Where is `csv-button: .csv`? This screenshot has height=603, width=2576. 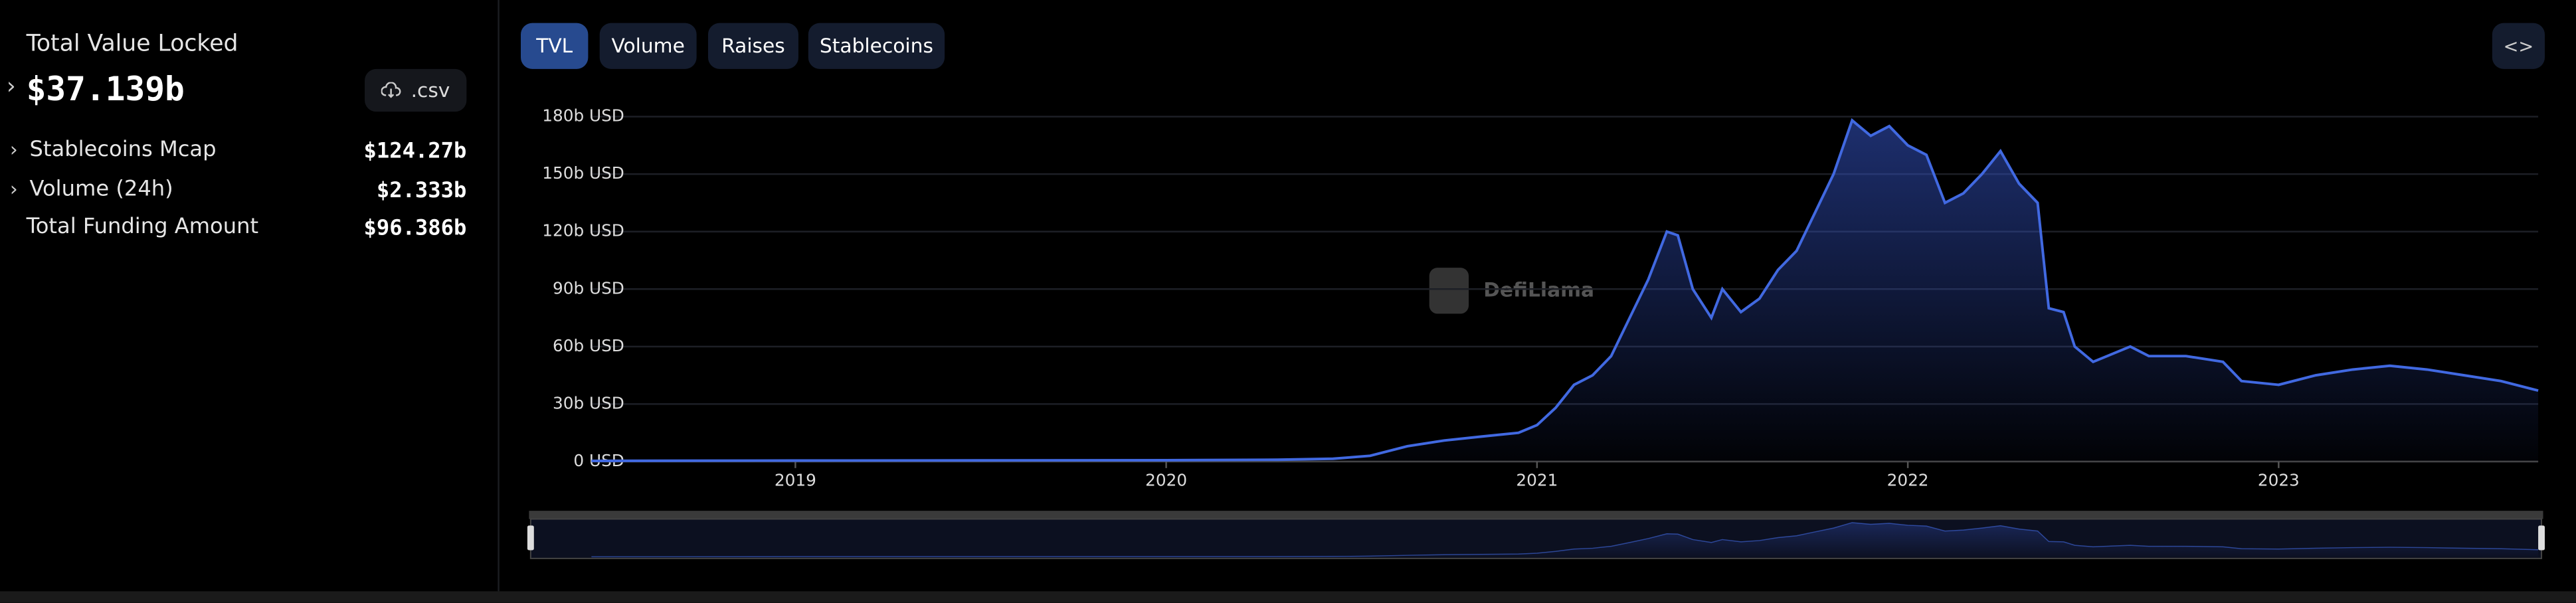
csv-button: .csv is located at coordinates (416, 90).